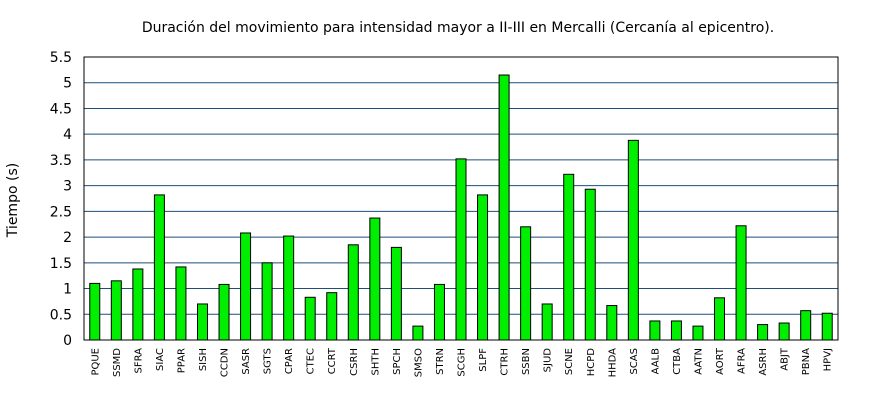 Image resolution: width=870 pixels, height=400 pixels. Describe the element at coordinates (806, 361) in the screenshot. I see `x-tick-label: PBNA` at that location.